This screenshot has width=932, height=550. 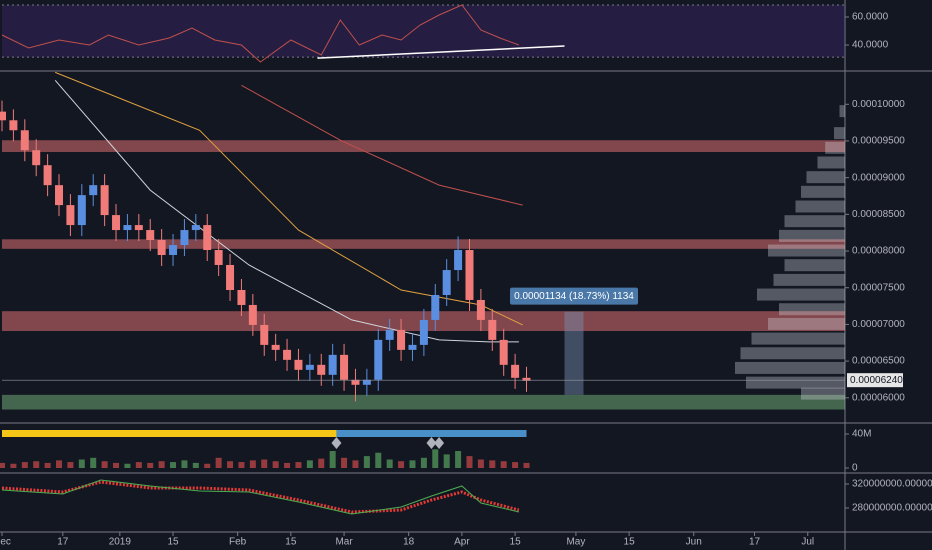 I want to click on y-tick-label: 60.0000, so click(x=870, y=17).